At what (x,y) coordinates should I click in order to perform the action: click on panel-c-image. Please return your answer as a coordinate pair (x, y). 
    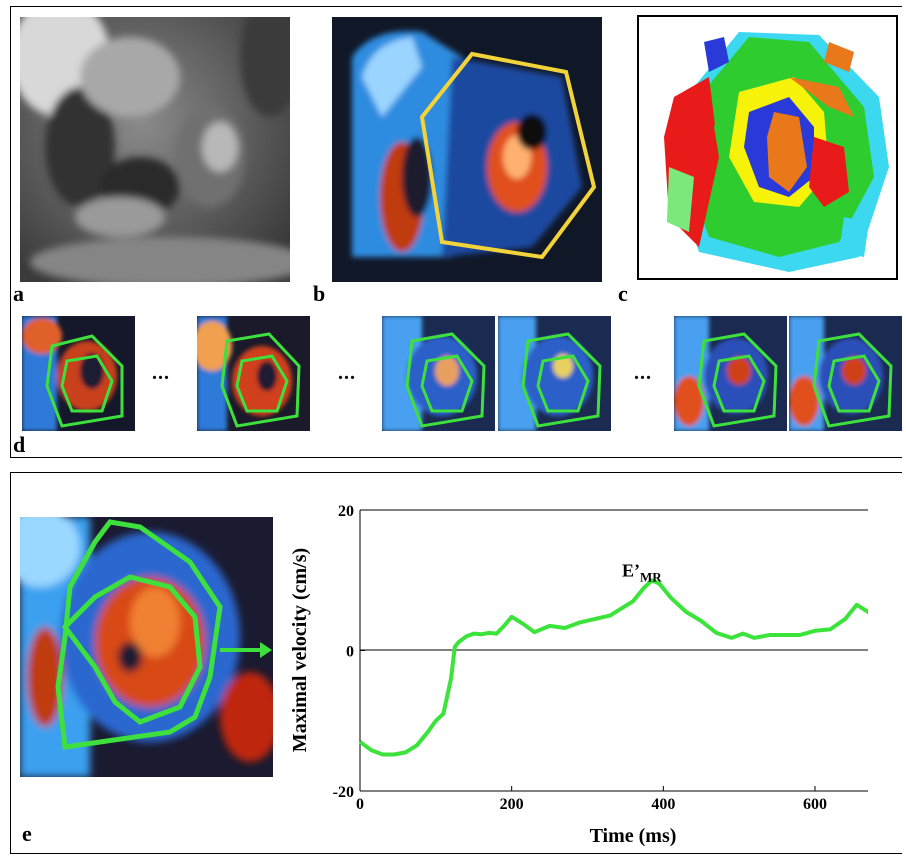
    Looking at the image, I should click on (767, 147).